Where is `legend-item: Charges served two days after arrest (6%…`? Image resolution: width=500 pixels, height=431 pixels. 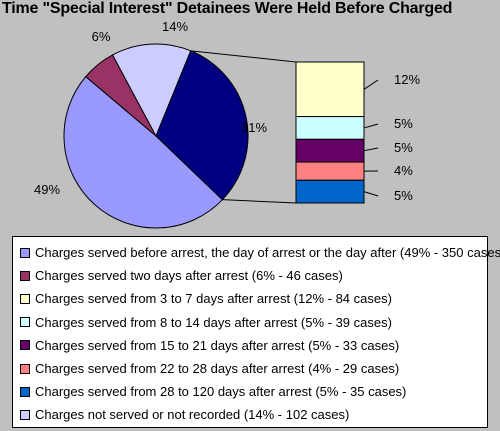 legend-item: Charges served two days after arrest (6%… is located at coordinates (253, 275).